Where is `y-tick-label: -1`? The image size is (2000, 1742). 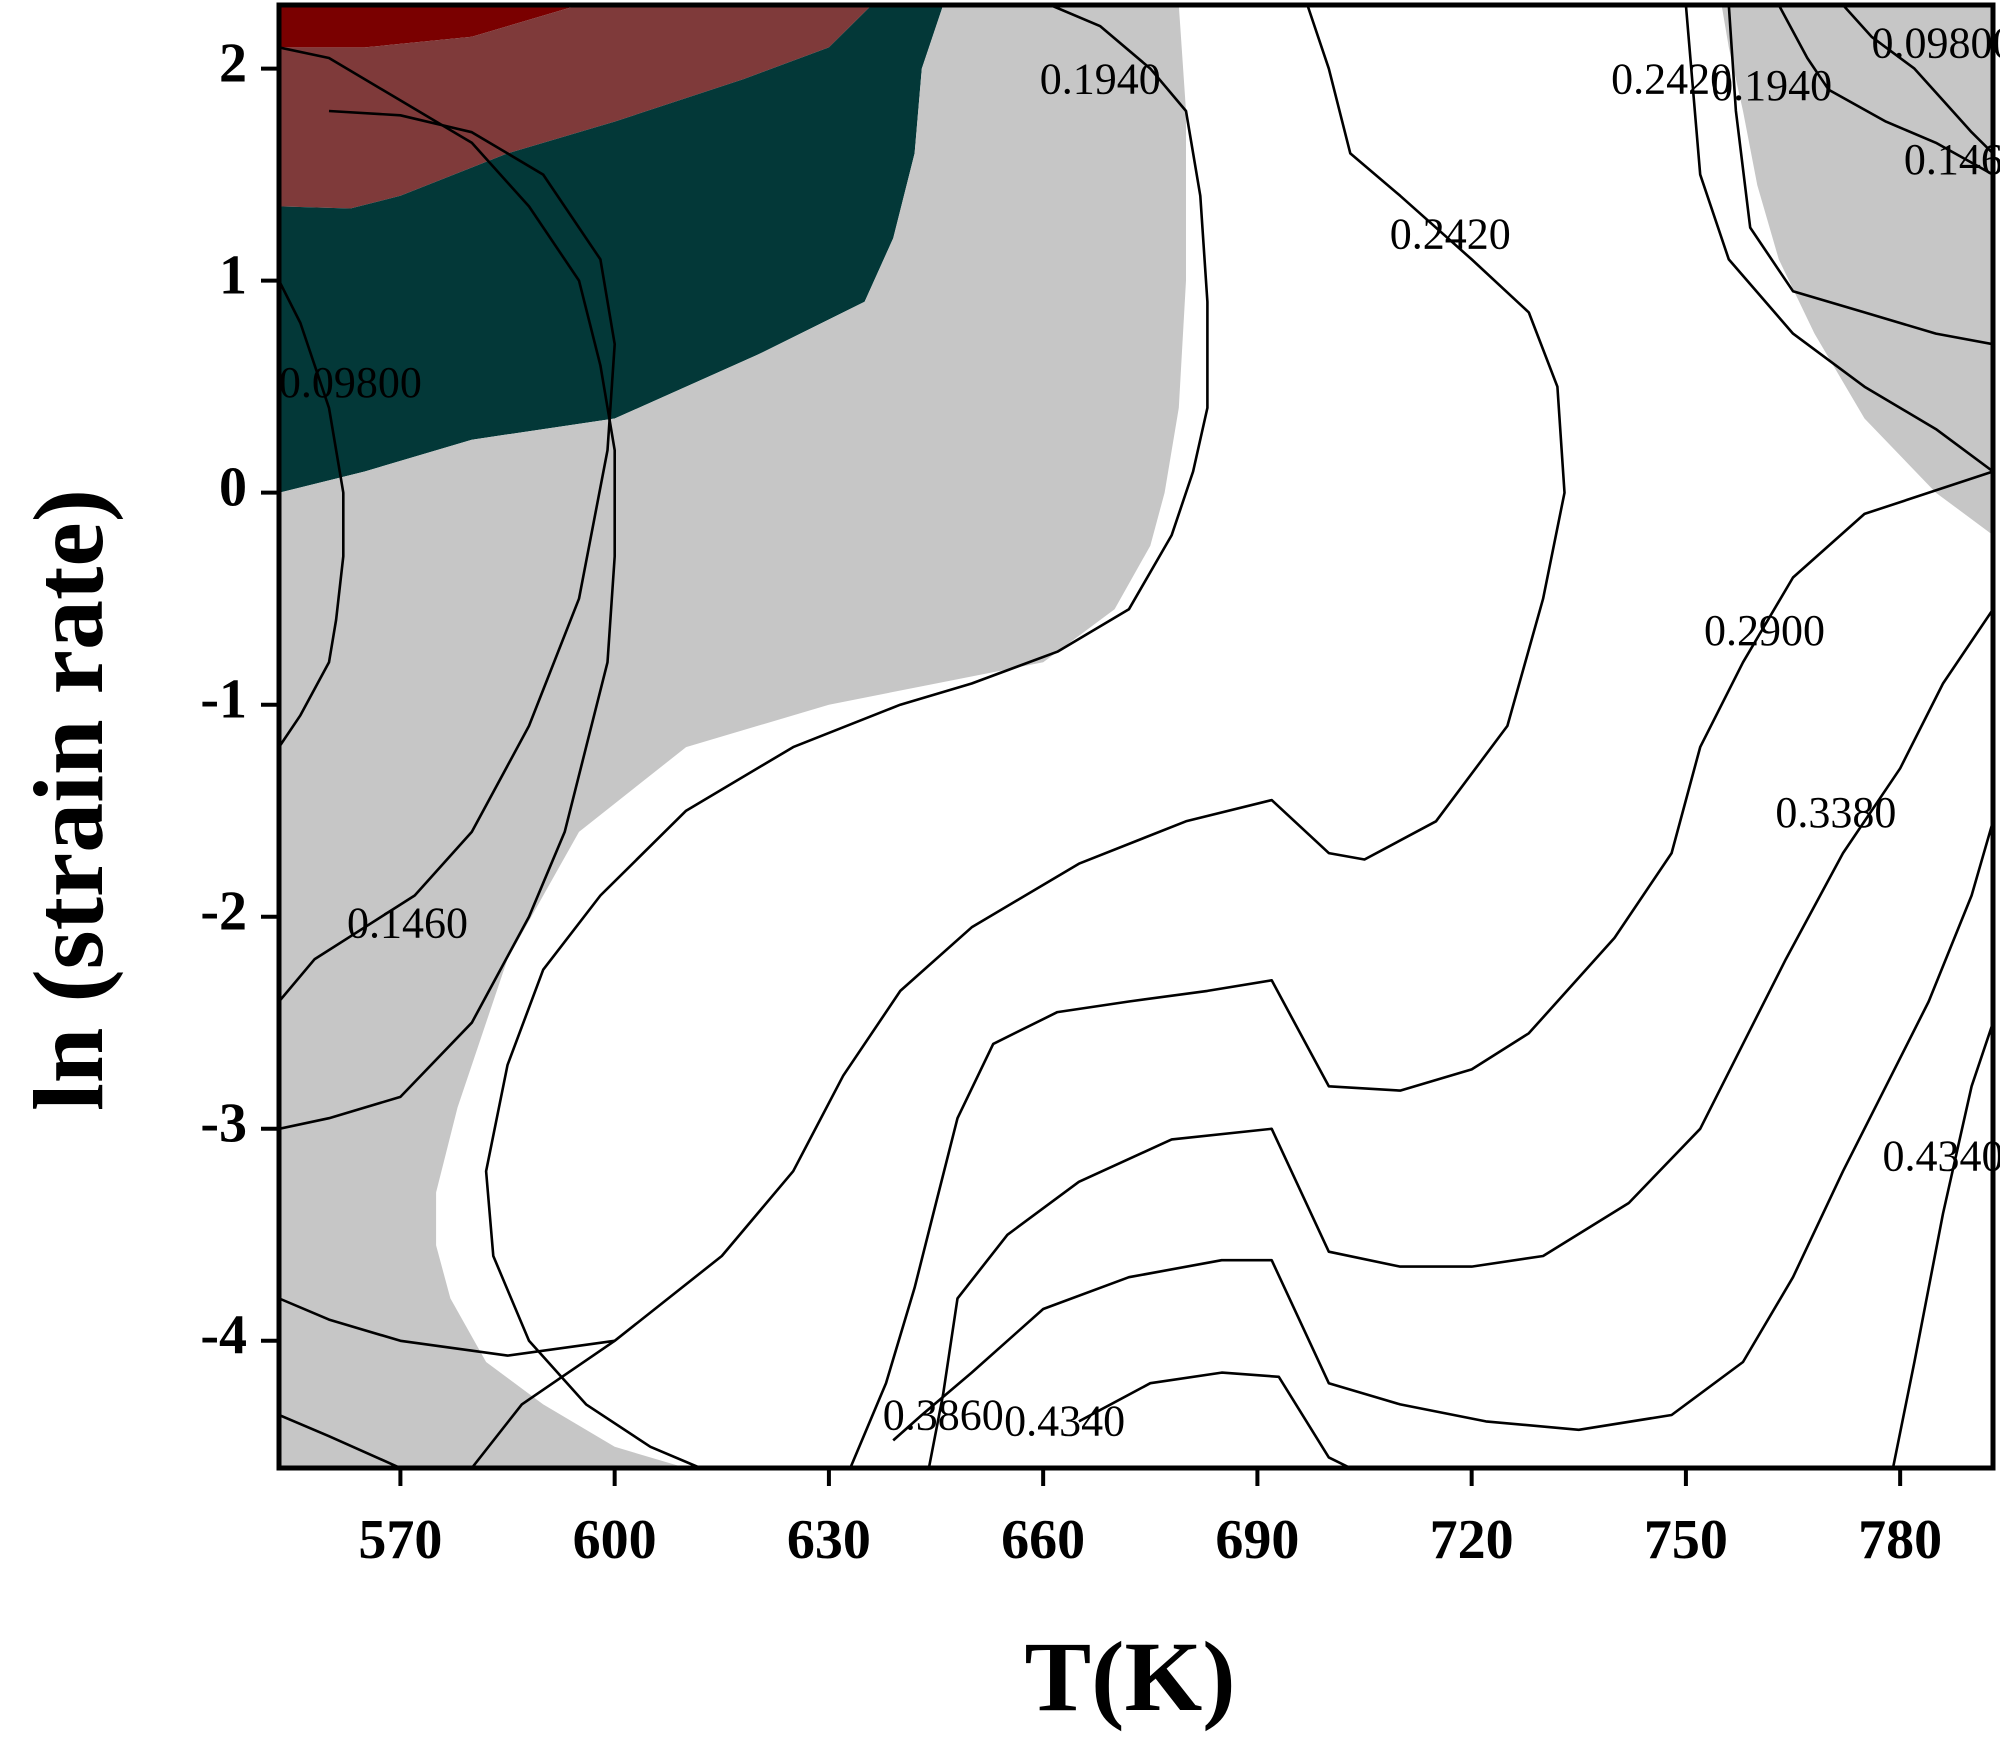
y-tick-label: -1 is located at coordinates (223, 700).